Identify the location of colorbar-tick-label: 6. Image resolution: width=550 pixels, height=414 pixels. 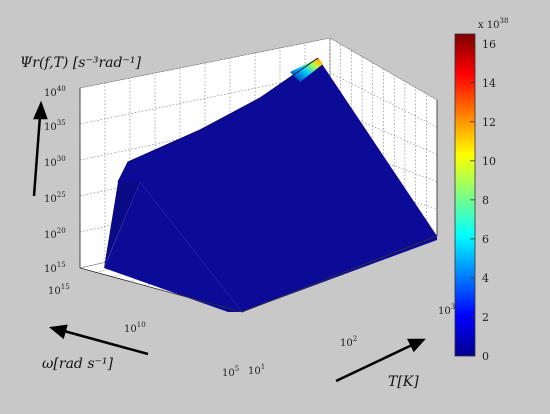
(485, 239).